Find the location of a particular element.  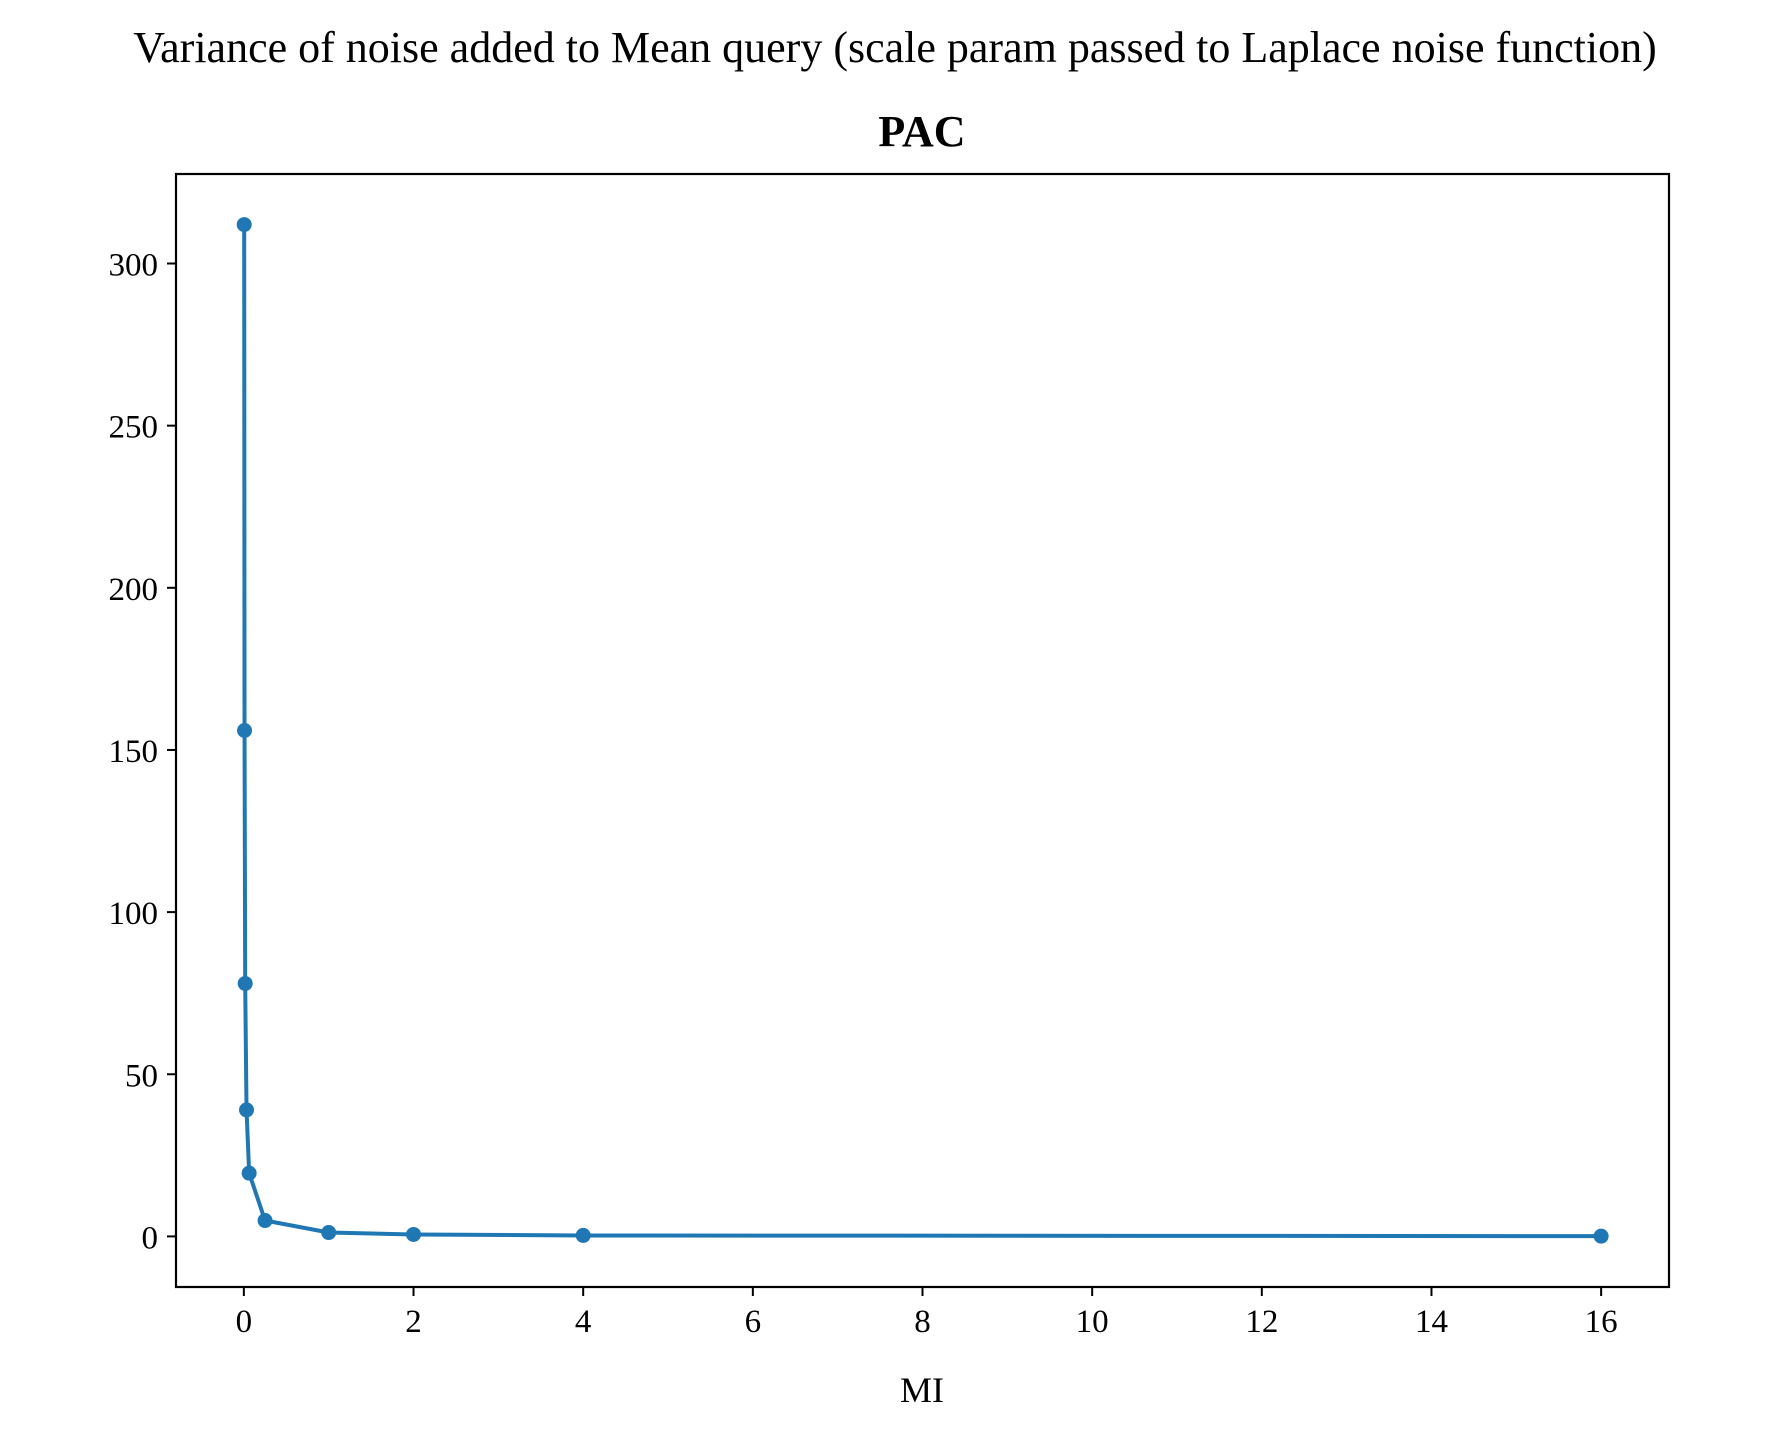

y-tick-label: 250 is located at coordinates (134, 428).